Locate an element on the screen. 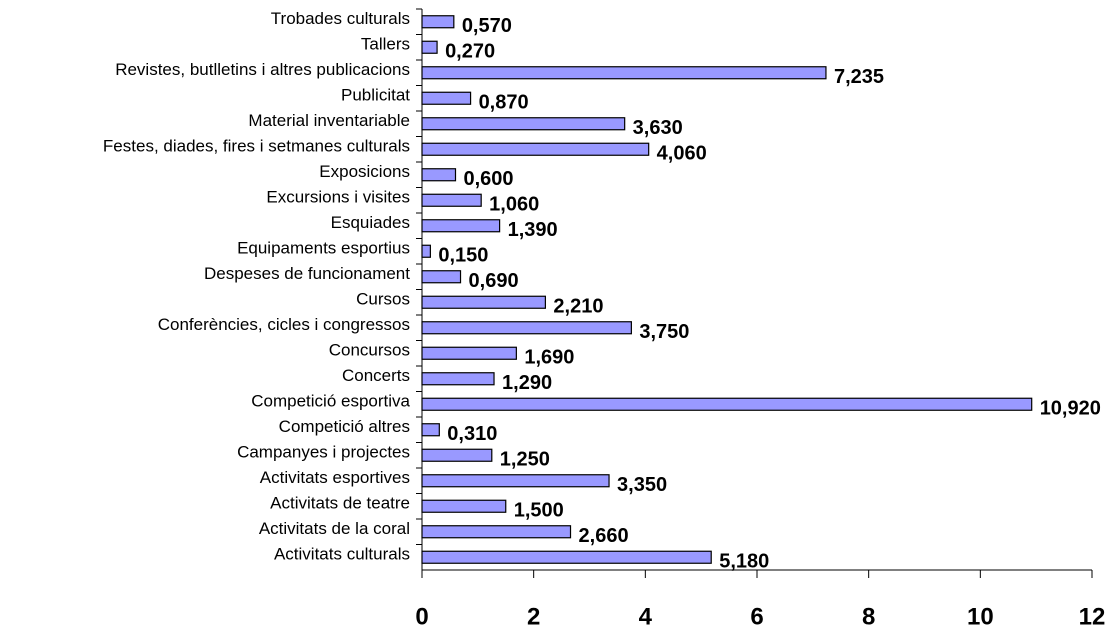  data-label: 0,150 is located at coordinates (463, 256).